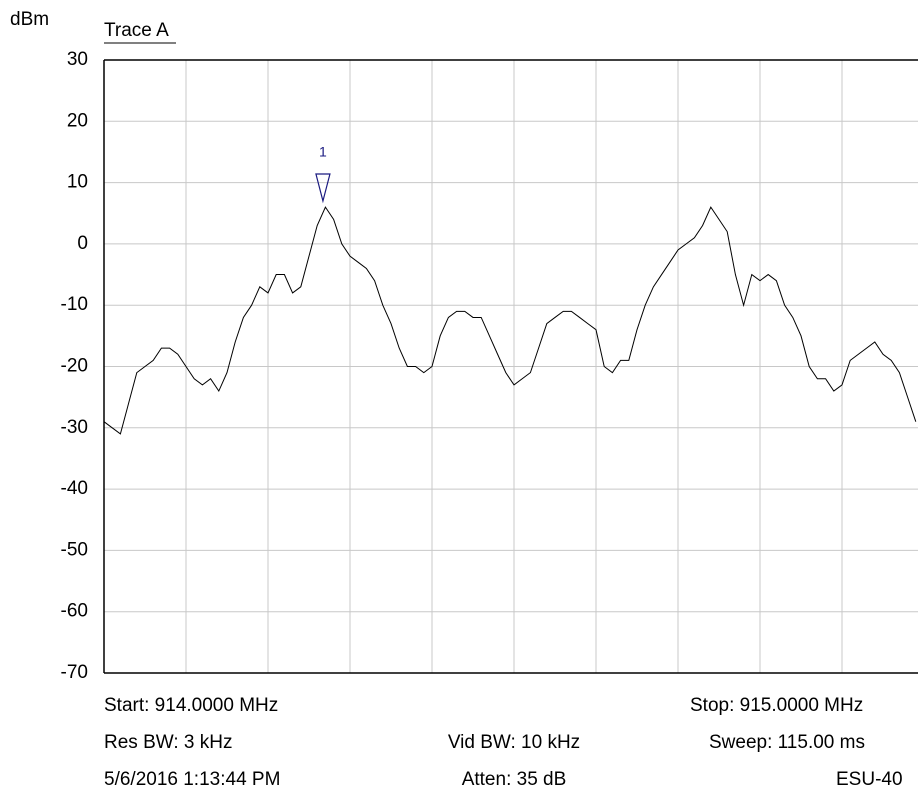 Image resolution: width=918 pixels, height=791 pixels. What do you see at coordinates (74, 304) in the screenshot?
I see `y-tick-label: -10` at bounding box center [74, 304].